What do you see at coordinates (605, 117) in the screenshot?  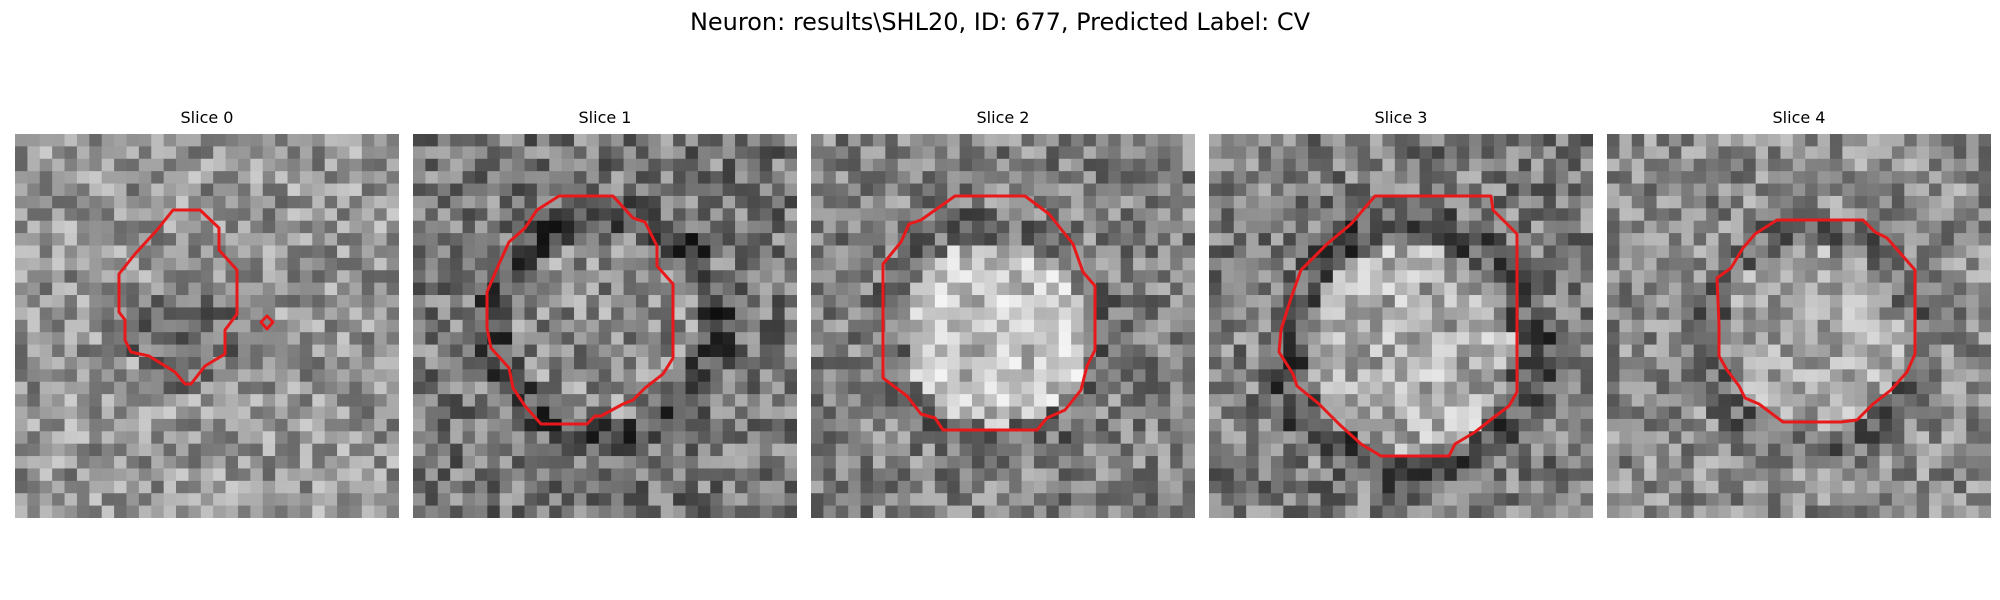 I see `slice-title-1: Slice 1` at bounding box center [605, 117].